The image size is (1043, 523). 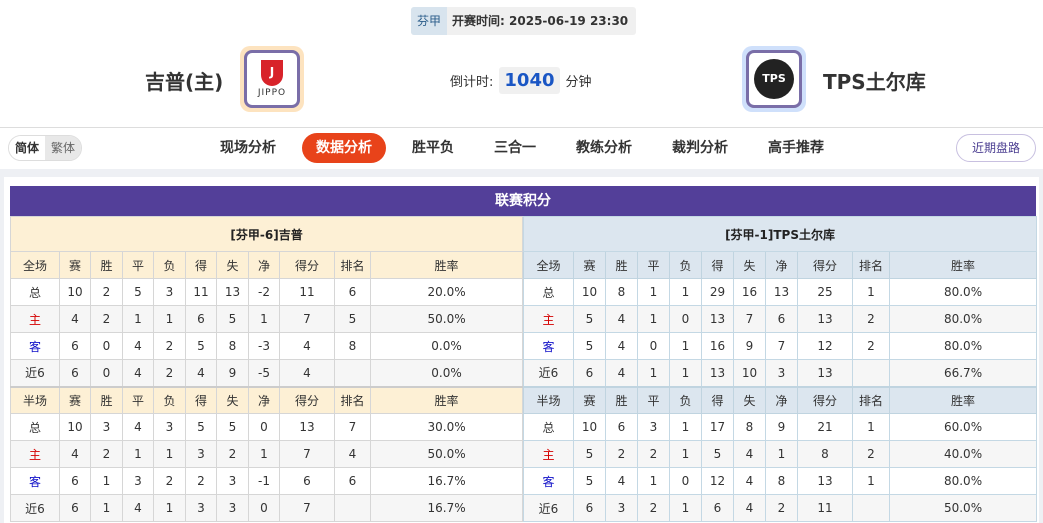 What do you see at coordinates (446, 292) in the screenshot?
I see `cell: 20.0%` at bounding box center [446, 292].